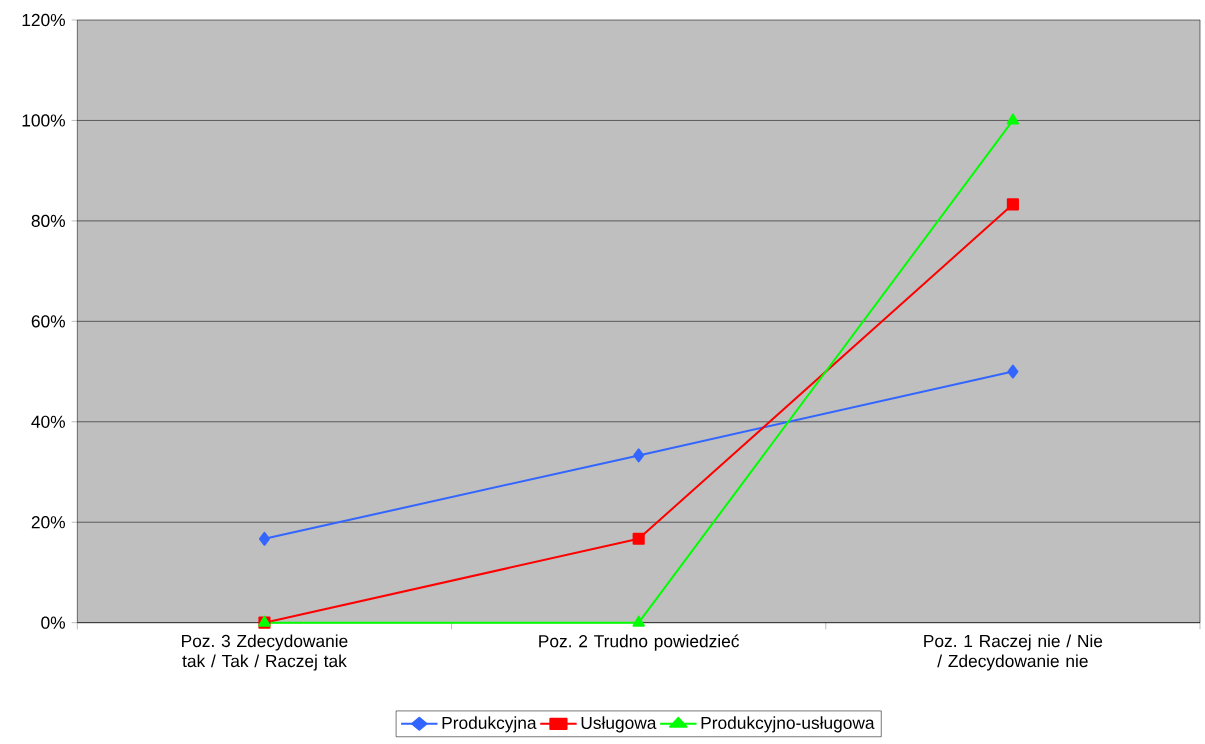  I want to click on legend-label: Produkcyjna, so click(489, 724).